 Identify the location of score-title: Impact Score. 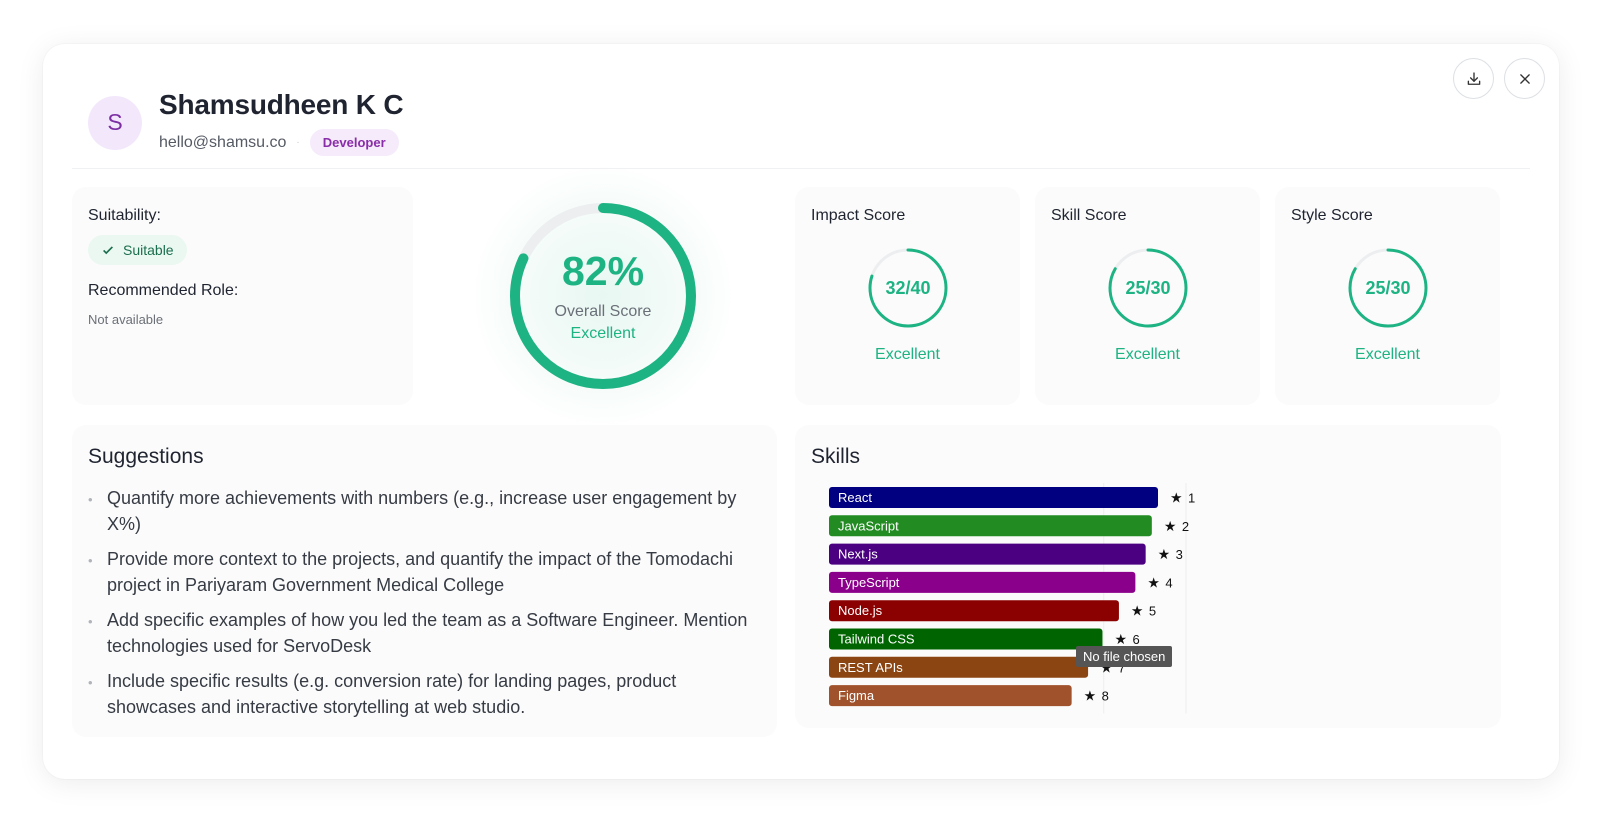
(858, 215).